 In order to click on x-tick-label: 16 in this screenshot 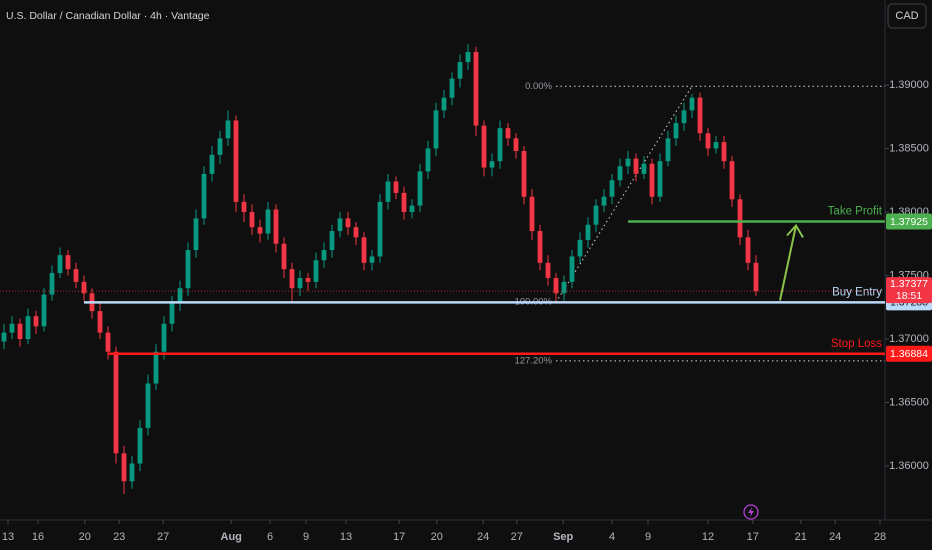, I will do `click(38, 537)`.